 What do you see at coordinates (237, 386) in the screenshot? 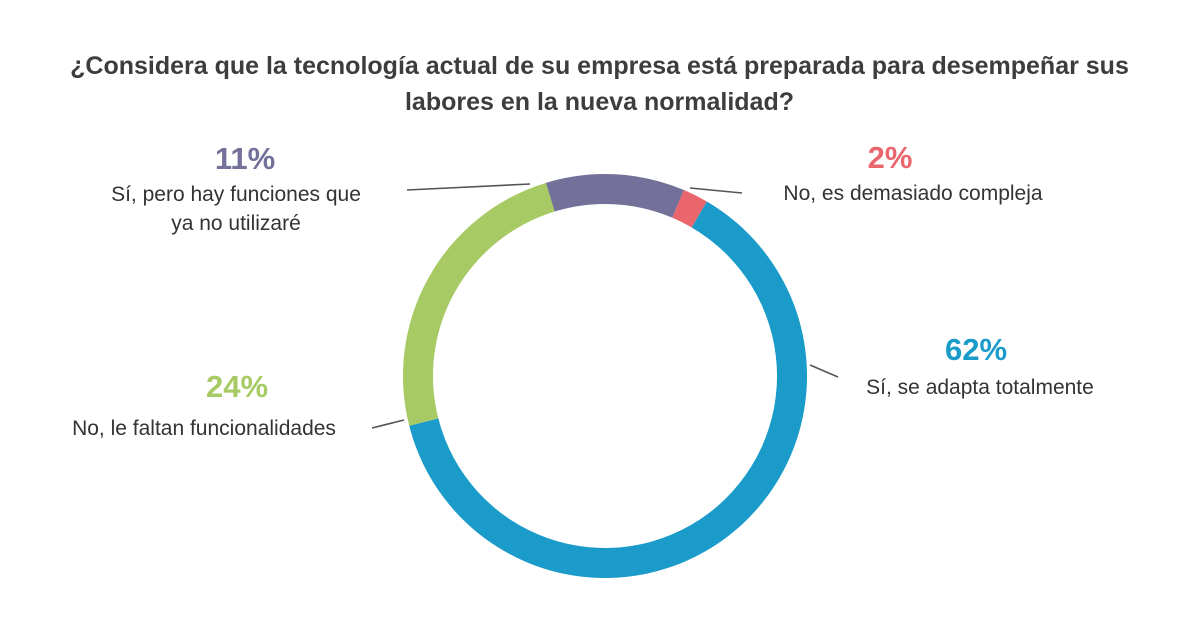
I see `pct-label-no_faltan: 24%` at bounding box center [237, 386].